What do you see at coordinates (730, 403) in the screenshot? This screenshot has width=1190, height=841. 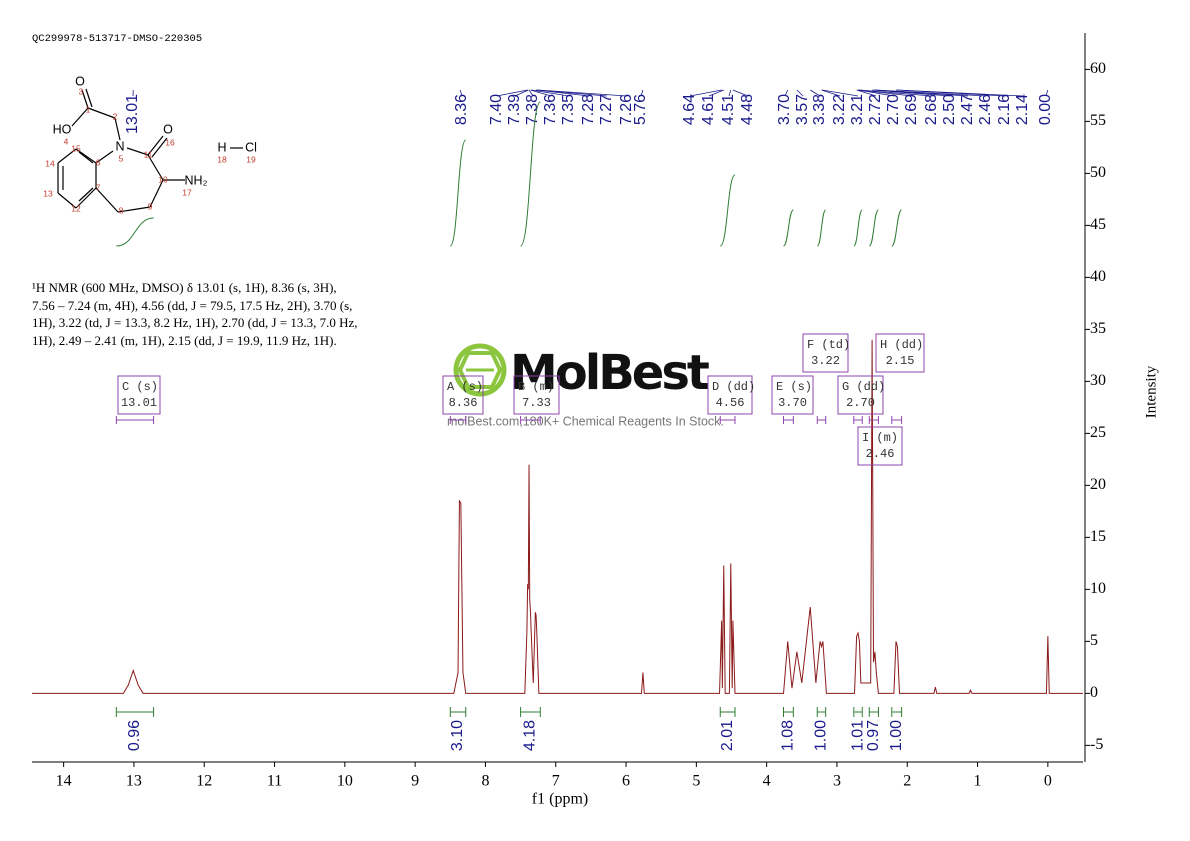 I see `multiplet-shift: 4.56` at bounding box center [730, 403].